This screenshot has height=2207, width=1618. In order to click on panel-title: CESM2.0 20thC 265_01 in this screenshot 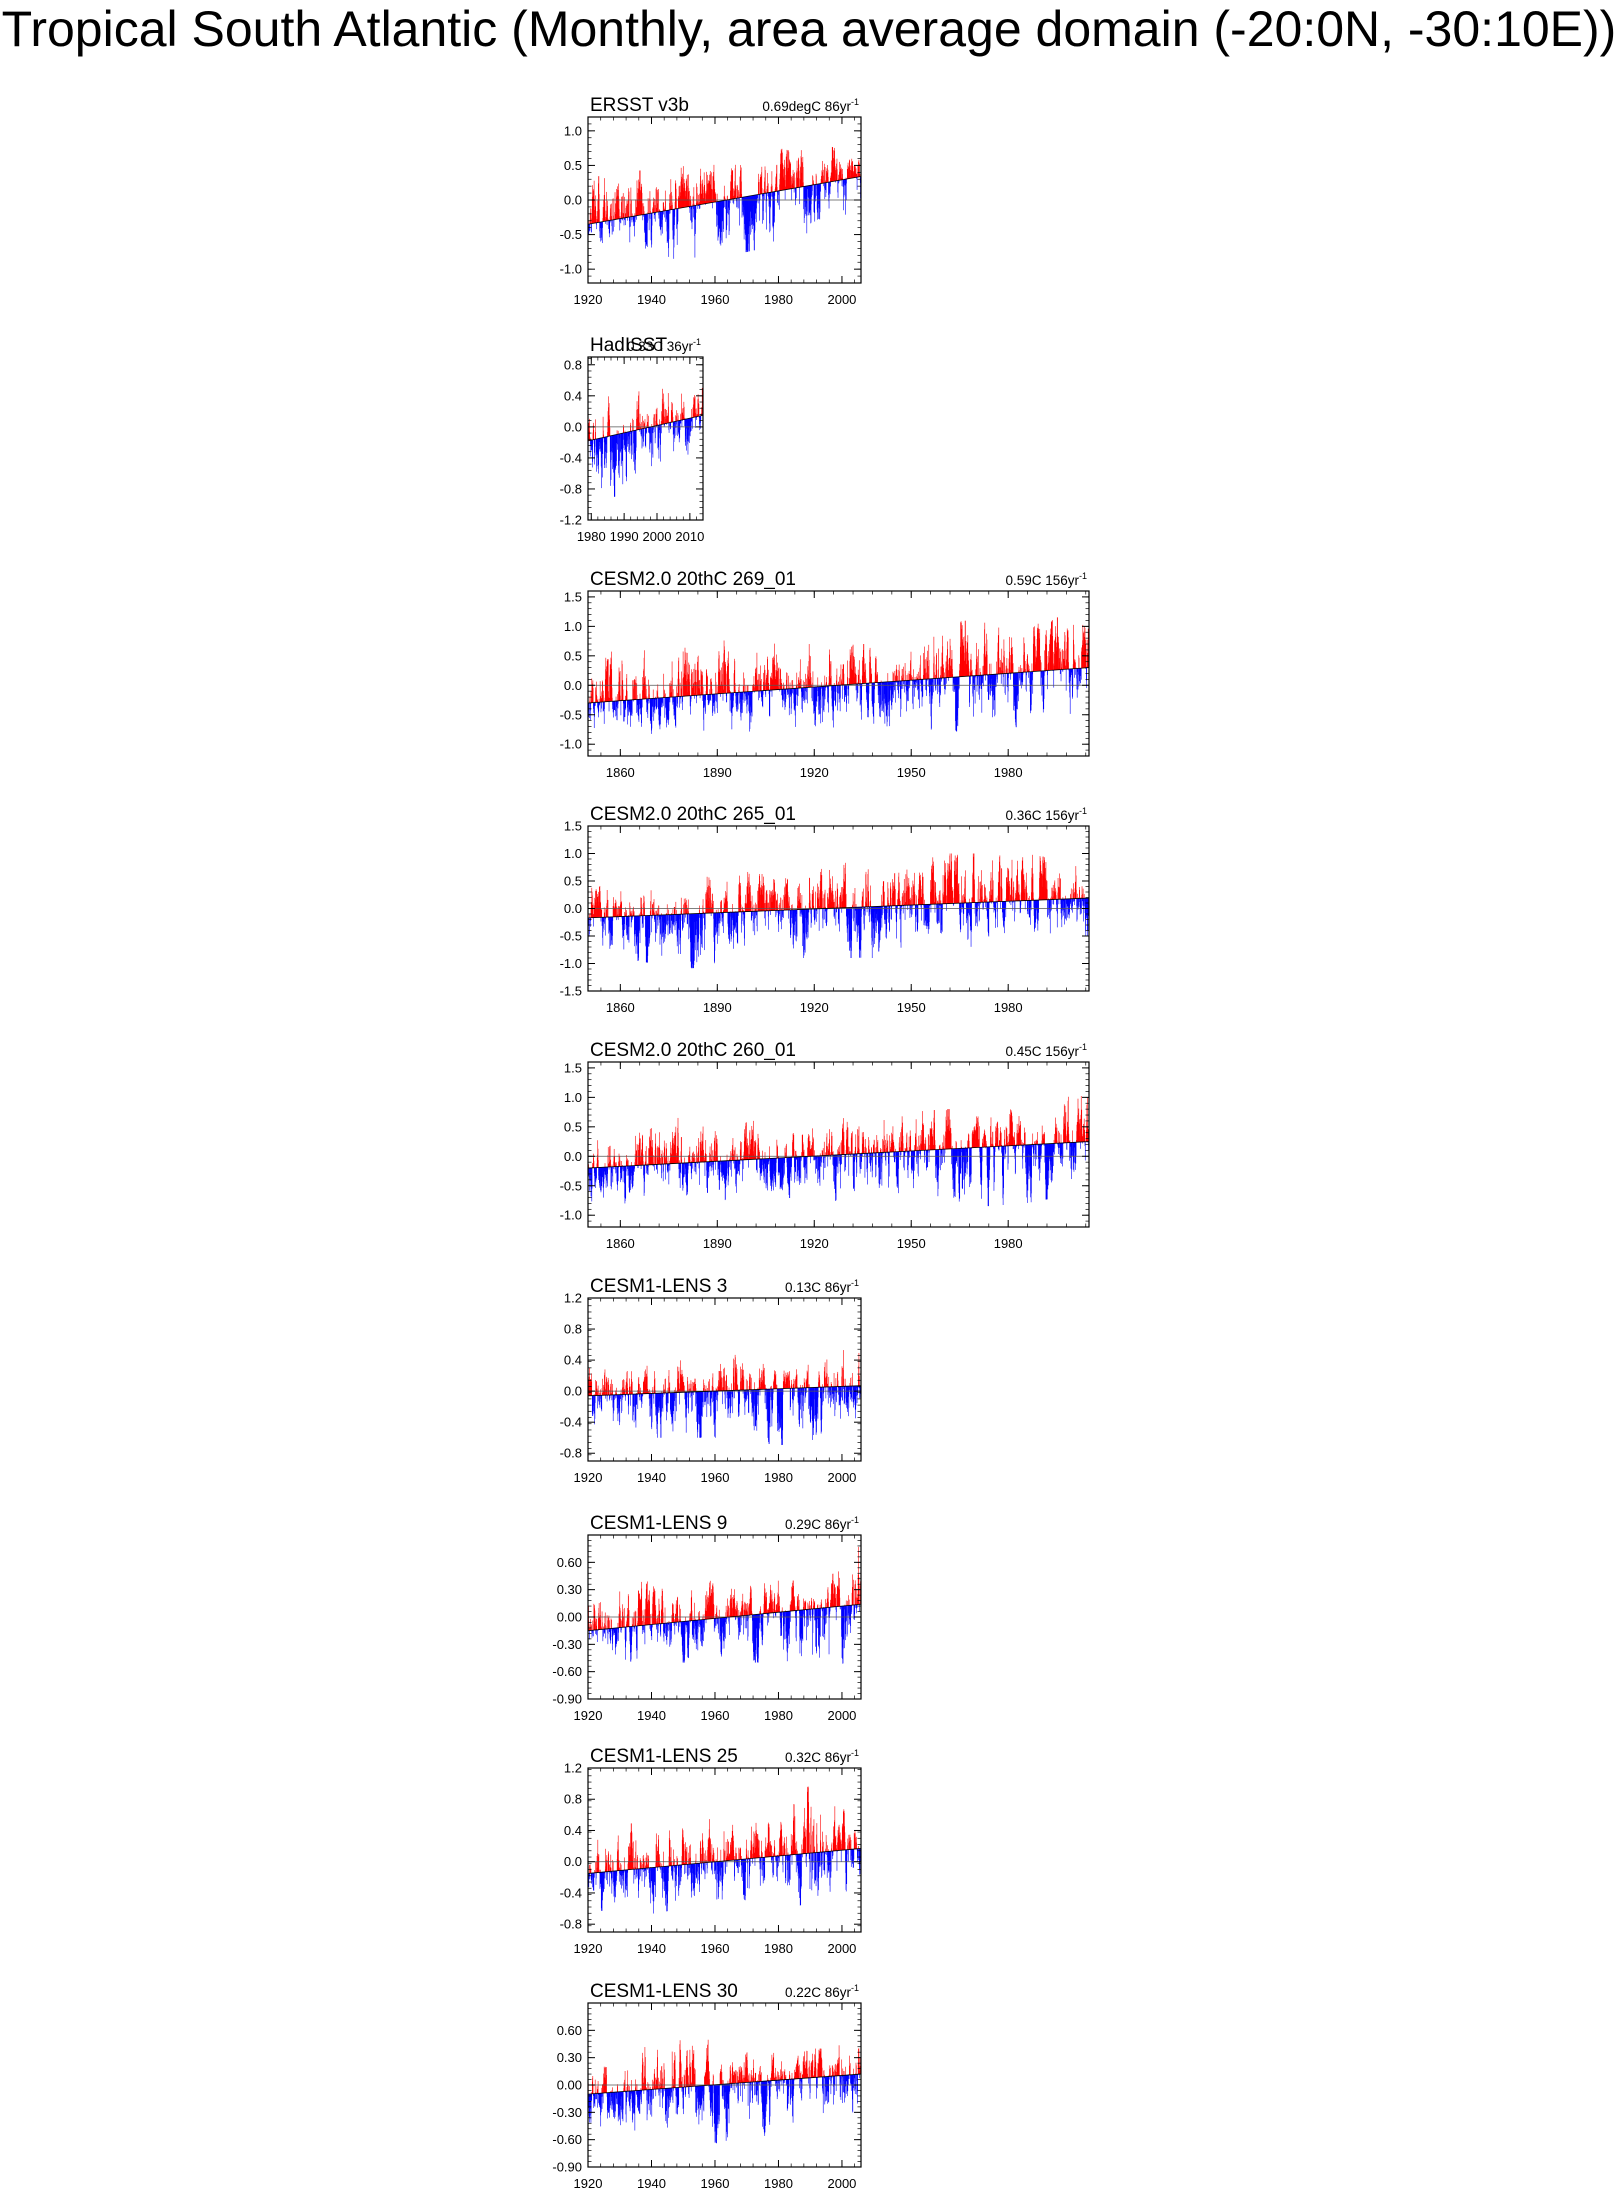, I will do `click(693, 814)`.